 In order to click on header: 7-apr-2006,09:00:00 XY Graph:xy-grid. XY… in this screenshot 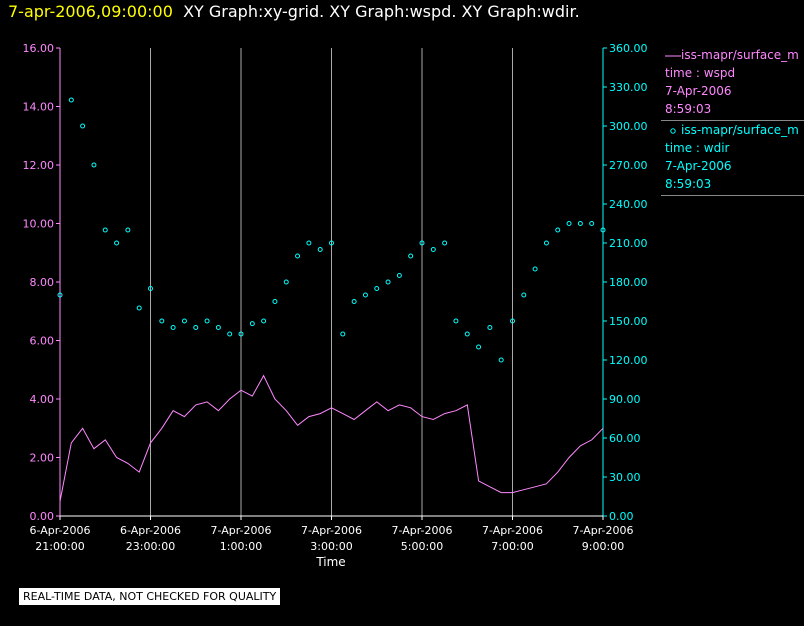, I will do `click(294, 11)`.